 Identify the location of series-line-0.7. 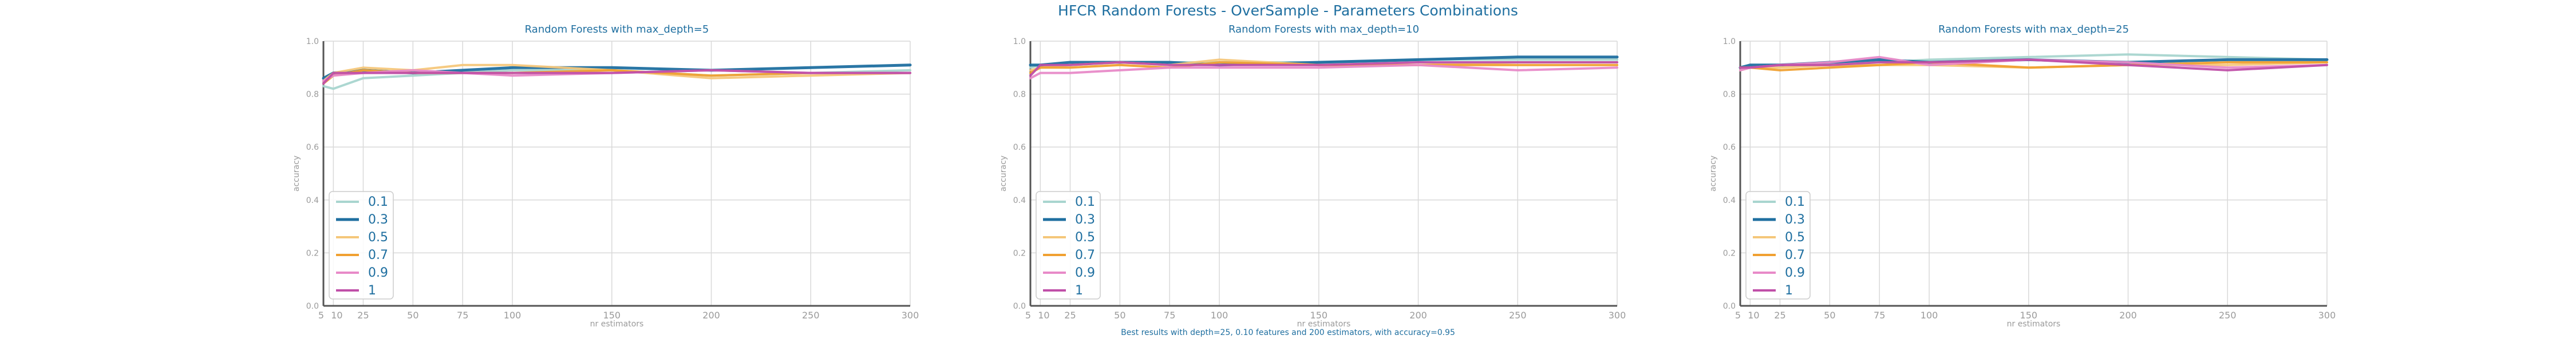
(2033, 66).